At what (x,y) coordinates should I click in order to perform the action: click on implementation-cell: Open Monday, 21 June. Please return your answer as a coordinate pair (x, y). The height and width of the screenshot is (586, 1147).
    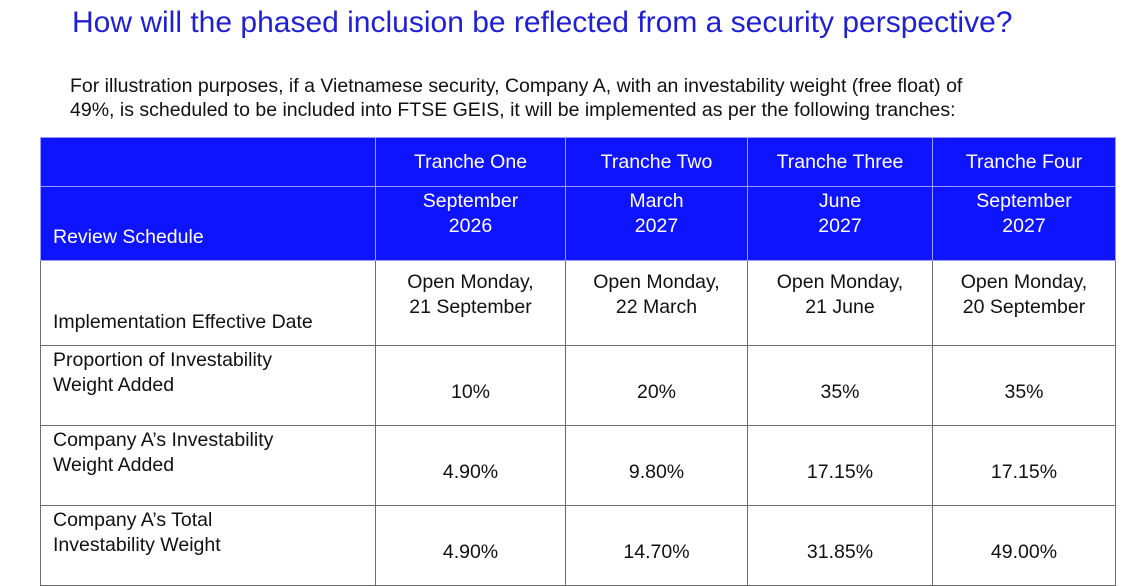
    Looking at the image, I should click on (840, 303).